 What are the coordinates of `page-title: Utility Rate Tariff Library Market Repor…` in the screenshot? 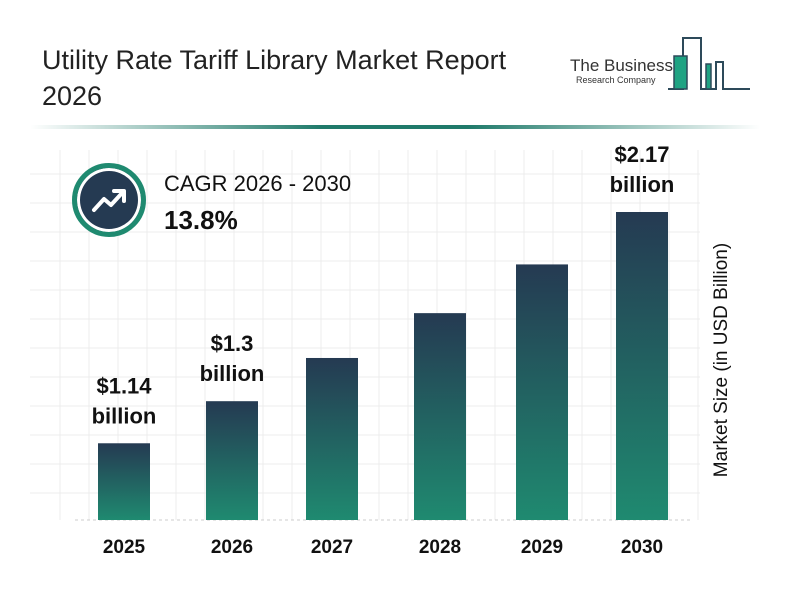 It's located at (274, 78).